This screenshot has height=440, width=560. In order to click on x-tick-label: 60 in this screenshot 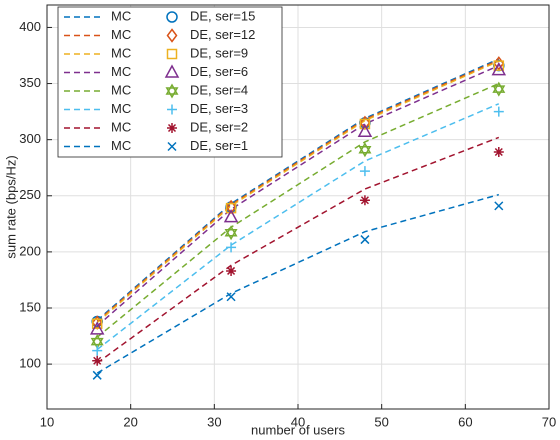, I will do `click(465, 421)`.